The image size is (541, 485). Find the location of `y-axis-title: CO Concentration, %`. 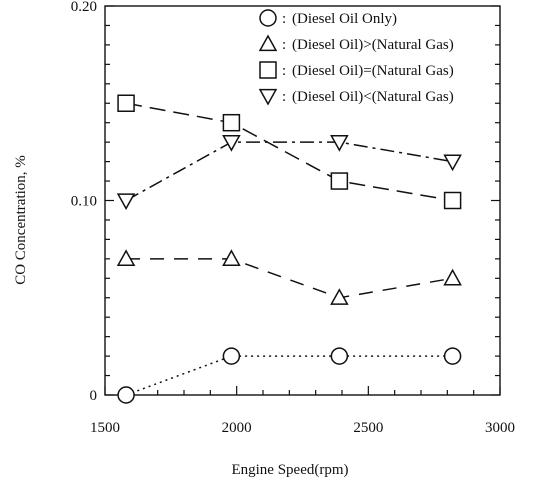

y-axis-title: CO Concentration, % is located at coordinates (21, 220).